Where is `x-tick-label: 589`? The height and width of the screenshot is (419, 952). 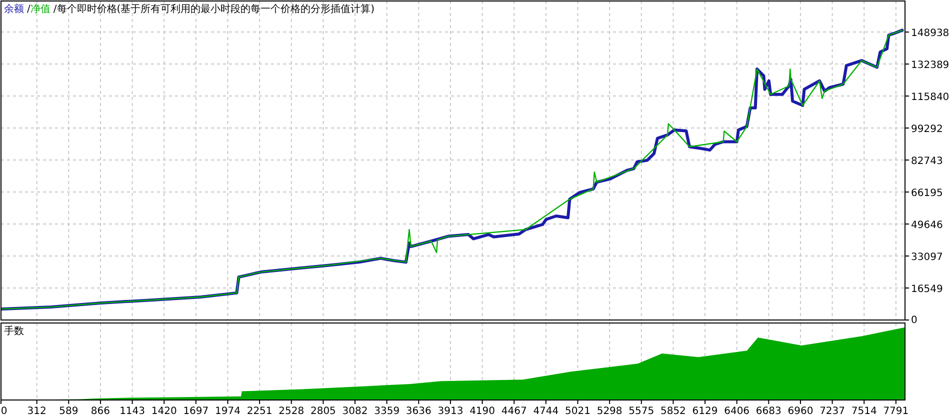 x-tick-label: 589 is located at coordinates (68, 411).